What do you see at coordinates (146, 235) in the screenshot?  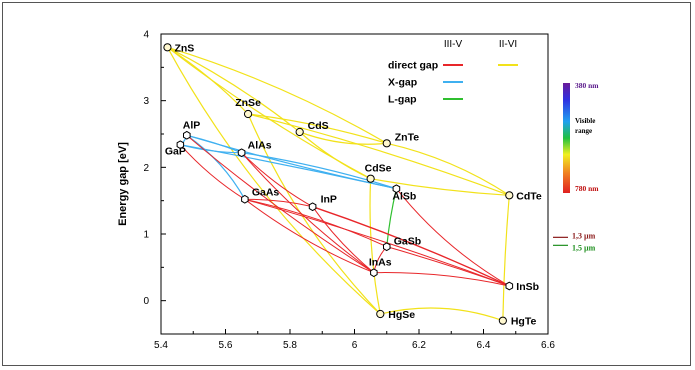 I see `y-tick-label: 1` at bounding box center [146, 235].